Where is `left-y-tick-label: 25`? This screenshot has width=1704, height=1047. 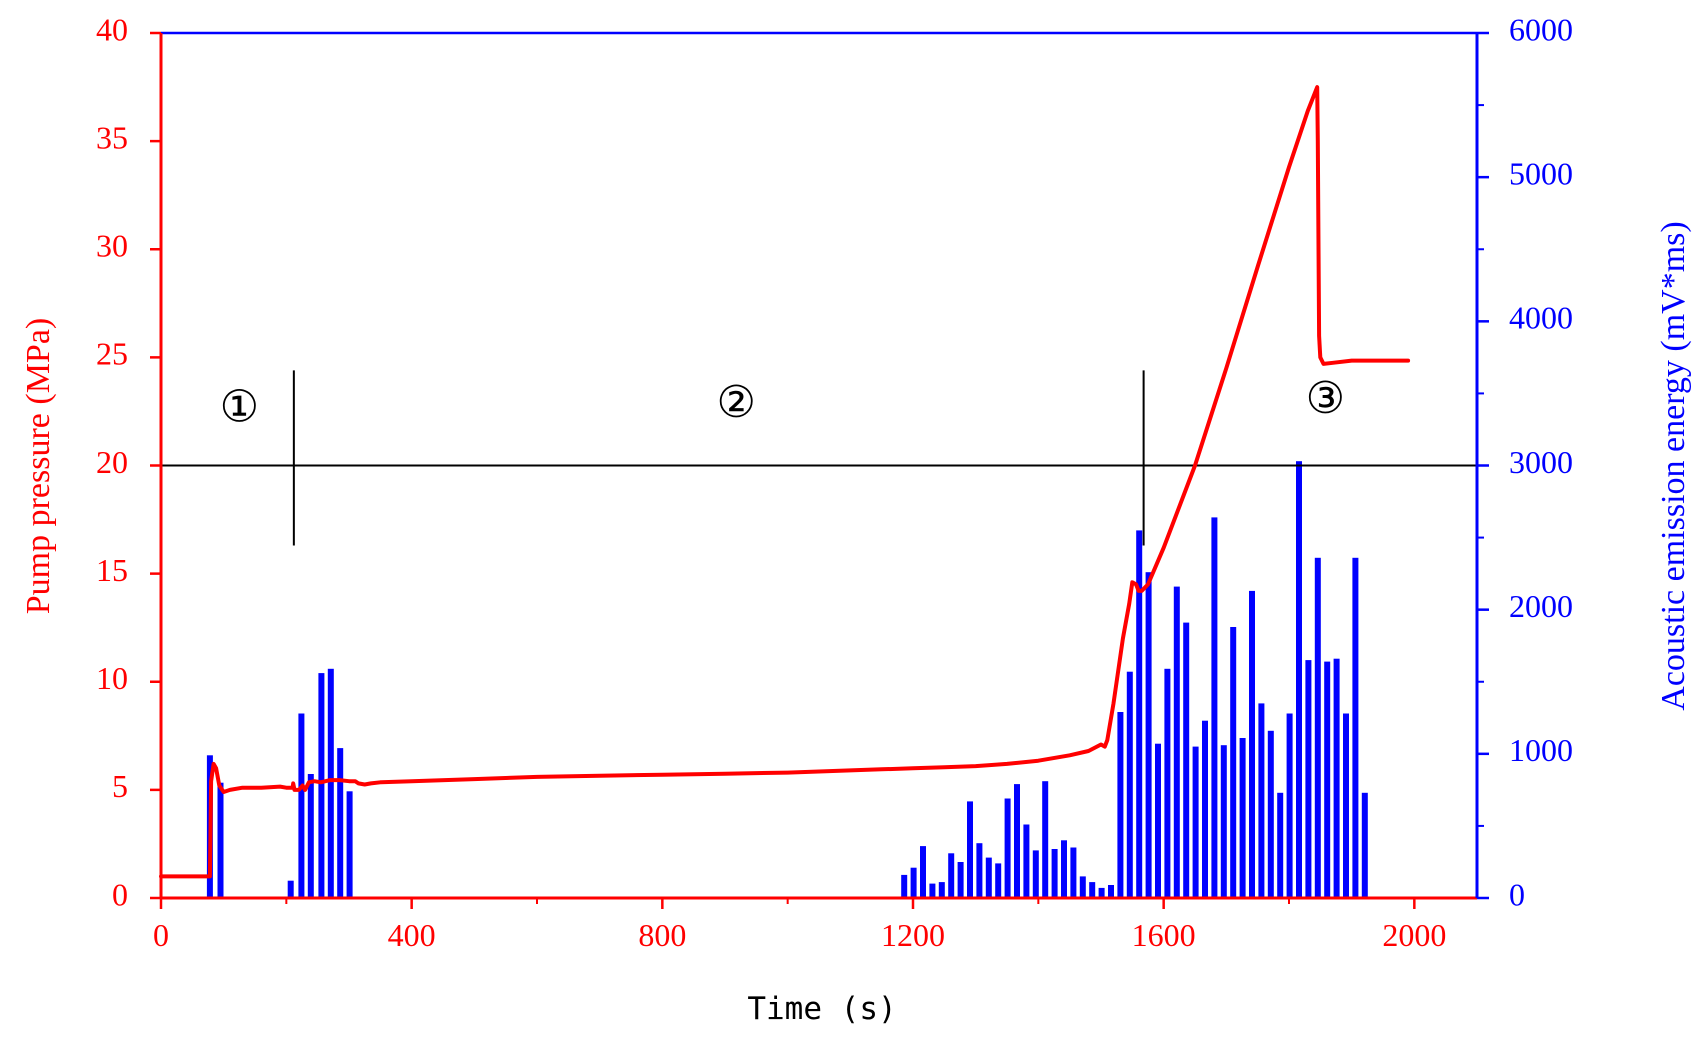 left-y-tick-label: 25 is located at coordinates (112, 354).